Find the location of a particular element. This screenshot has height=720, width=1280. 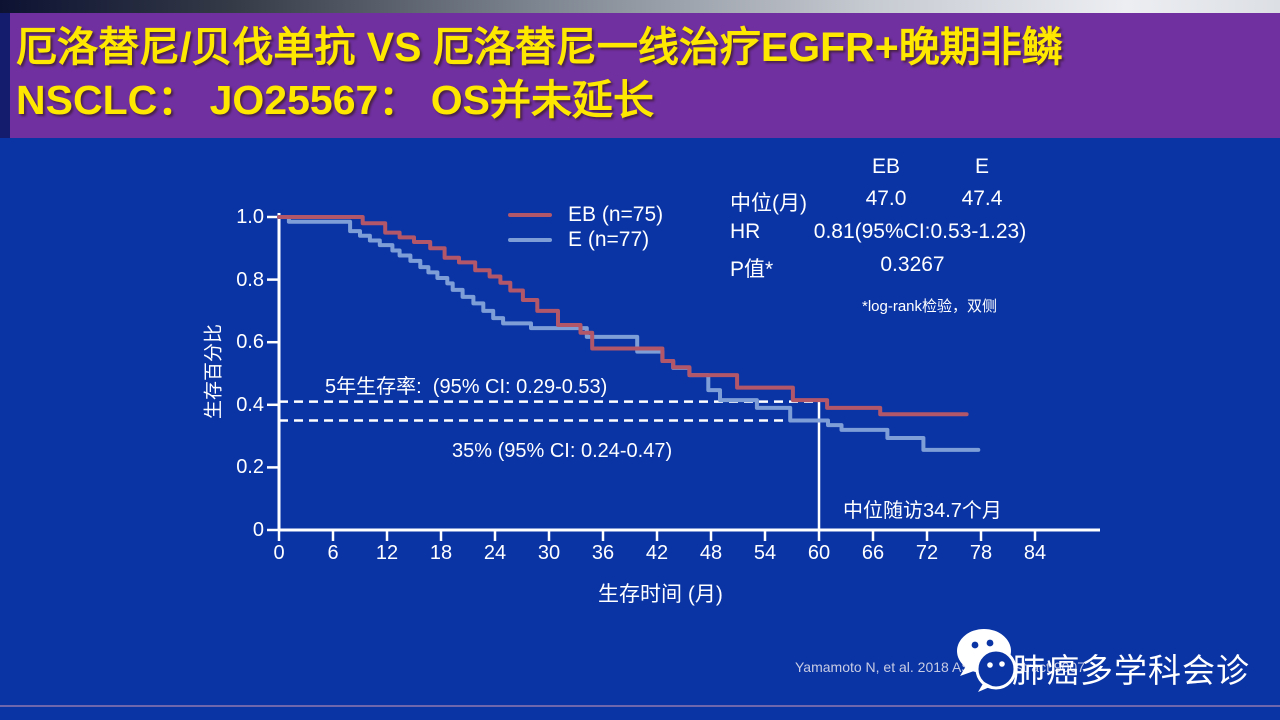

legend-label-eb: EB (n=75) is located at coordinates (616, 214).